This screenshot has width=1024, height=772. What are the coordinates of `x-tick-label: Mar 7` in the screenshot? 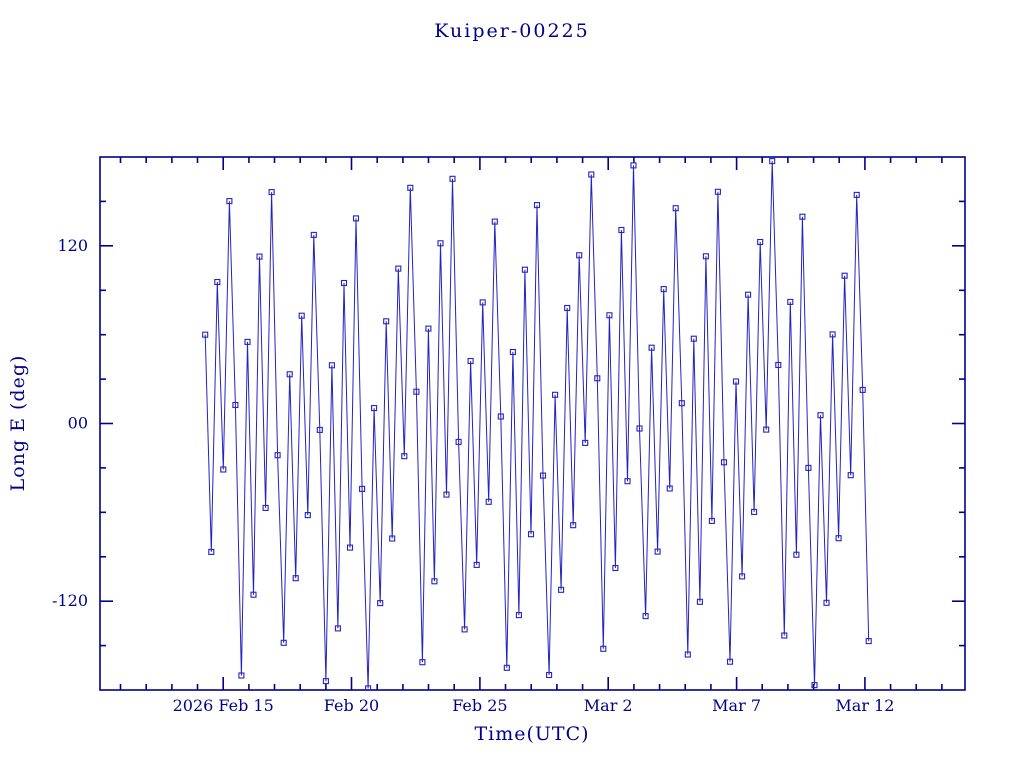 It's located at (736, 705).